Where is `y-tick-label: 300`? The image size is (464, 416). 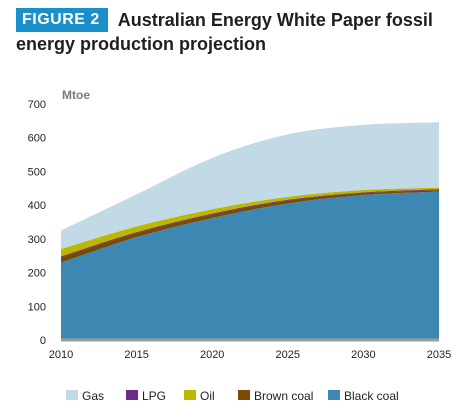 y-tick-label: 300 is located at coordinates (37, 240).